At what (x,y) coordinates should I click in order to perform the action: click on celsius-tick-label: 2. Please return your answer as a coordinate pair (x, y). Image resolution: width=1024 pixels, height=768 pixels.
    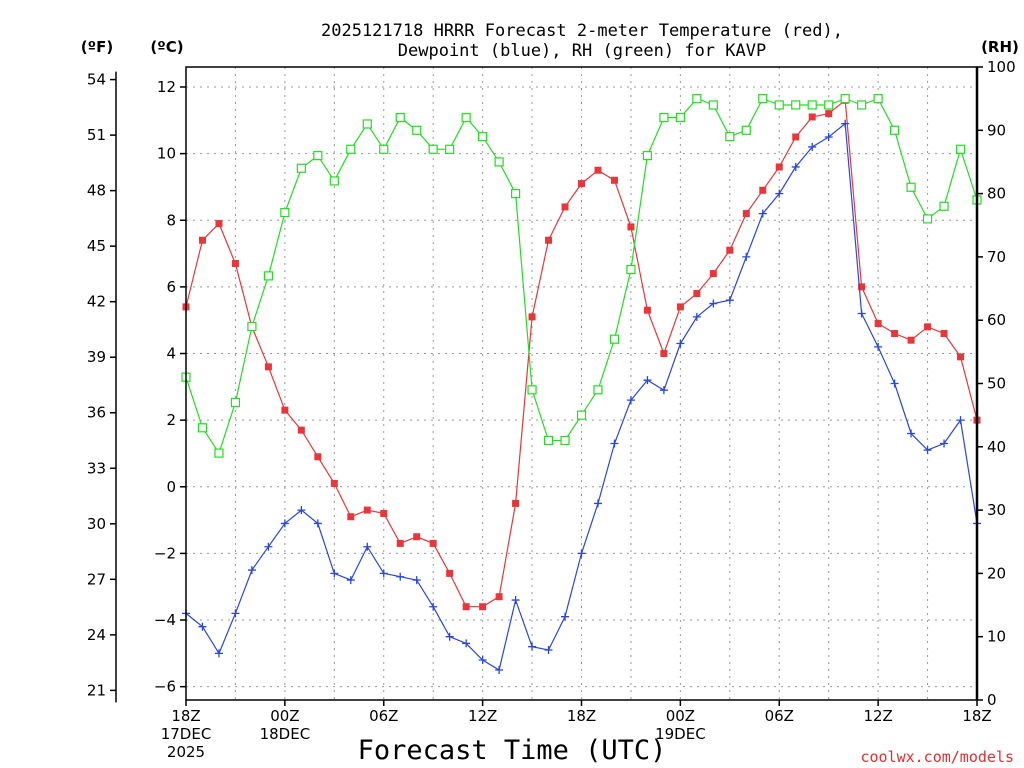
    Looking at the image, I should click on (171, 420).